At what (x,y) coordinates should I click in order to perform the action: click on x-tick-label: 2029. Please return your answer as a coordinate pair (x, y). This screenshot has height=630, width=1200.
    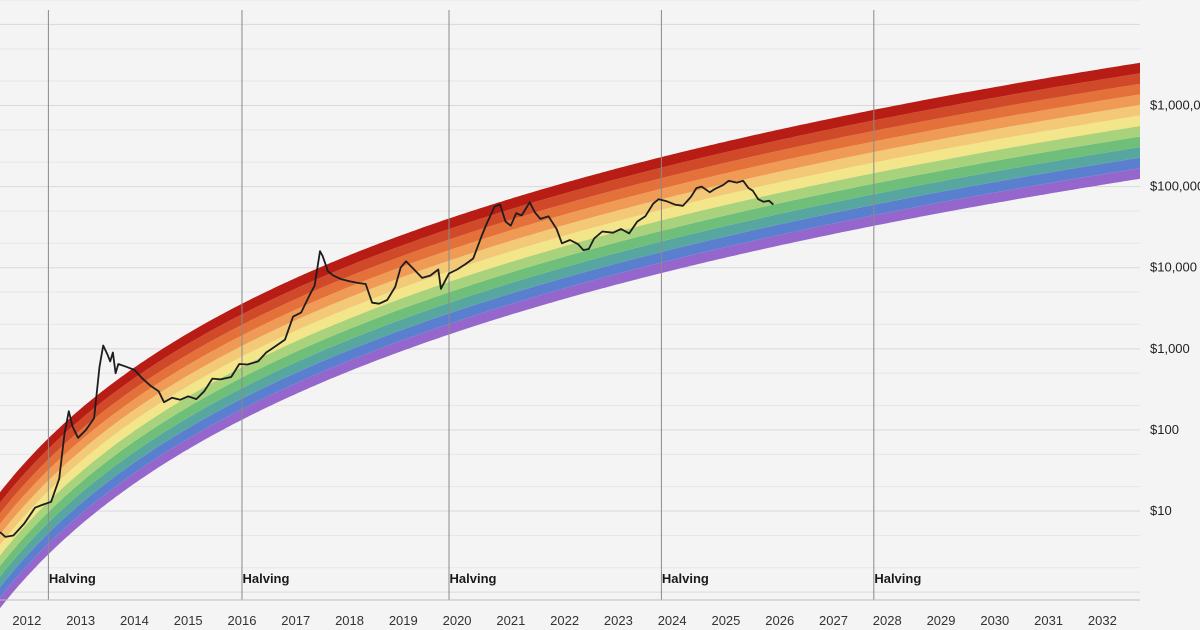
    Looking at the image, I should click on (941, 620).